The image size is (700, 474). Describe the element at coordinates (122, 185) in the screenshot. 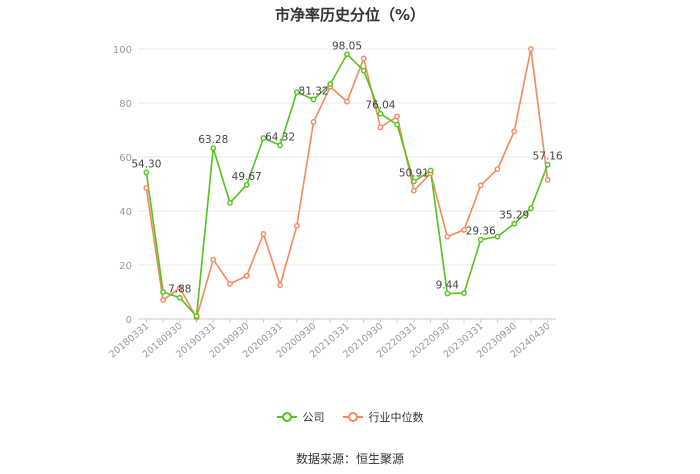

I see `y-axis: 0 20 40 60 80 100` at that location.